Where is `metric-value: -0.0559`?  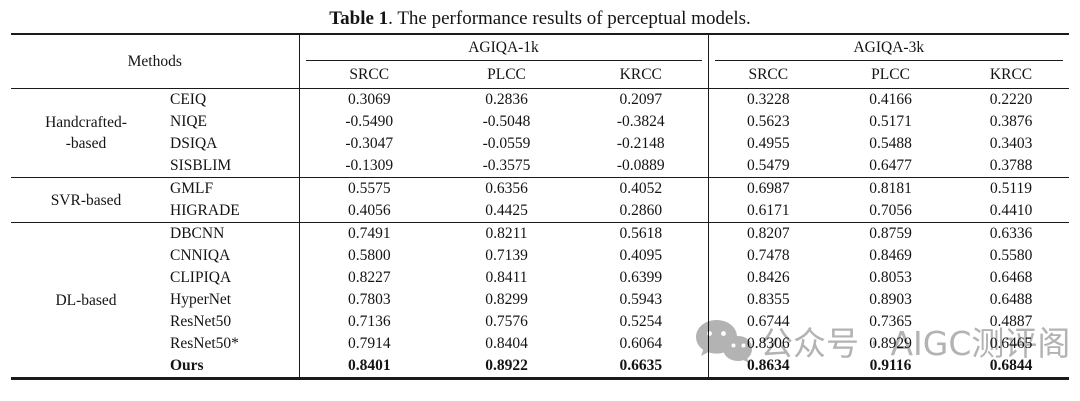 metric-value: -0.0559 is located at coordinates (506, 143).